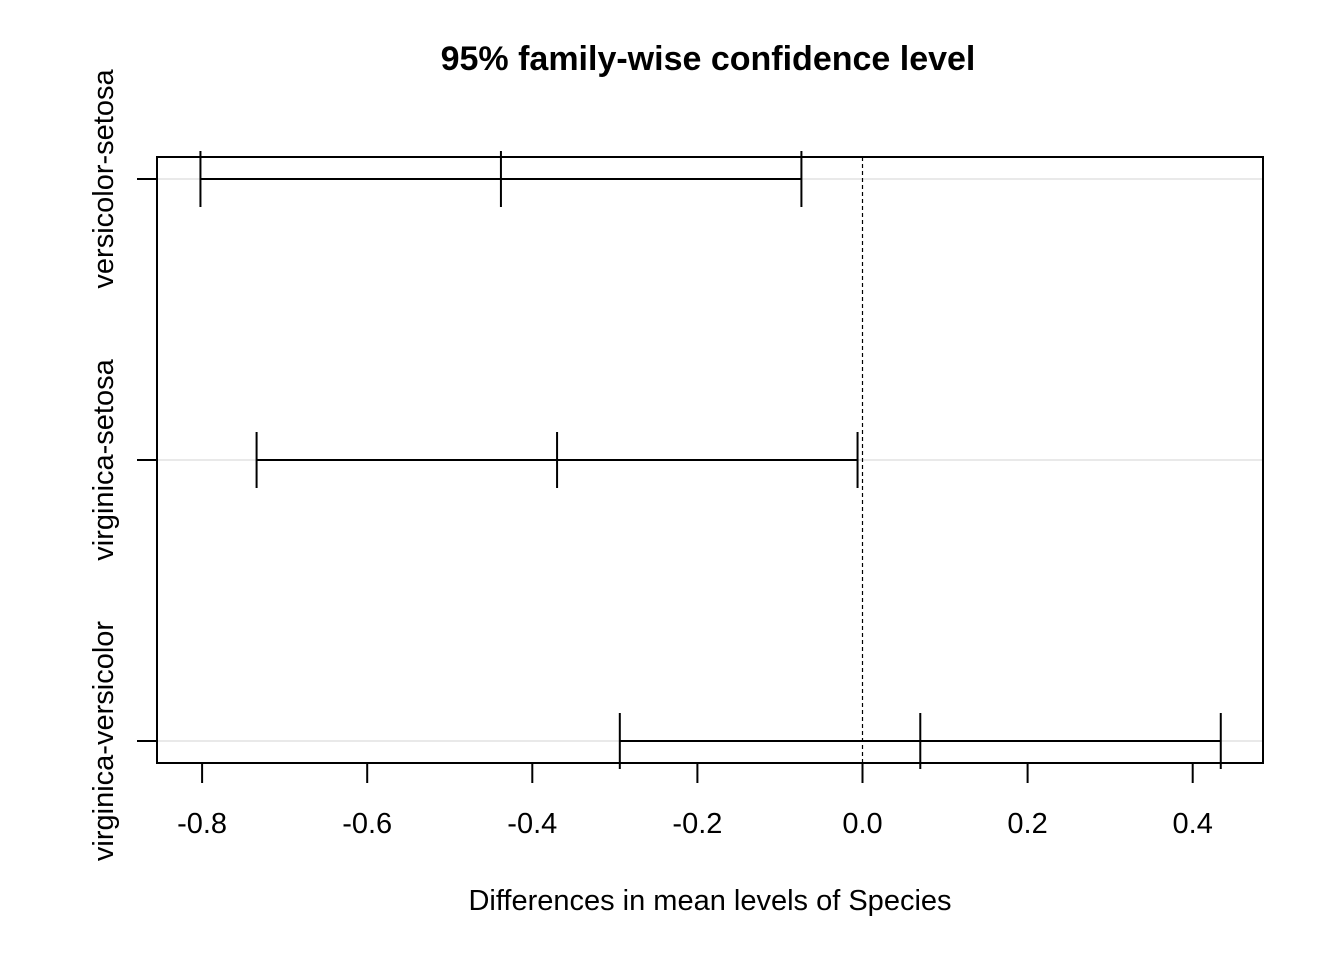  What do you see at coordinates (708, 59) in the screenshot?
I see `chart-title: 95% family-wise confidence level` at bounding box center [708, 59].